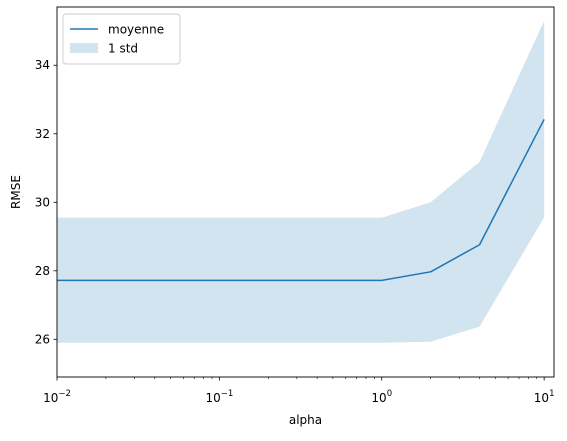 The height and width of the screenshot is (441, 567). Describe the element at coordinates (136, 30) in the screenshot. I see `legend-label-moyenne: moyenne` at that location.